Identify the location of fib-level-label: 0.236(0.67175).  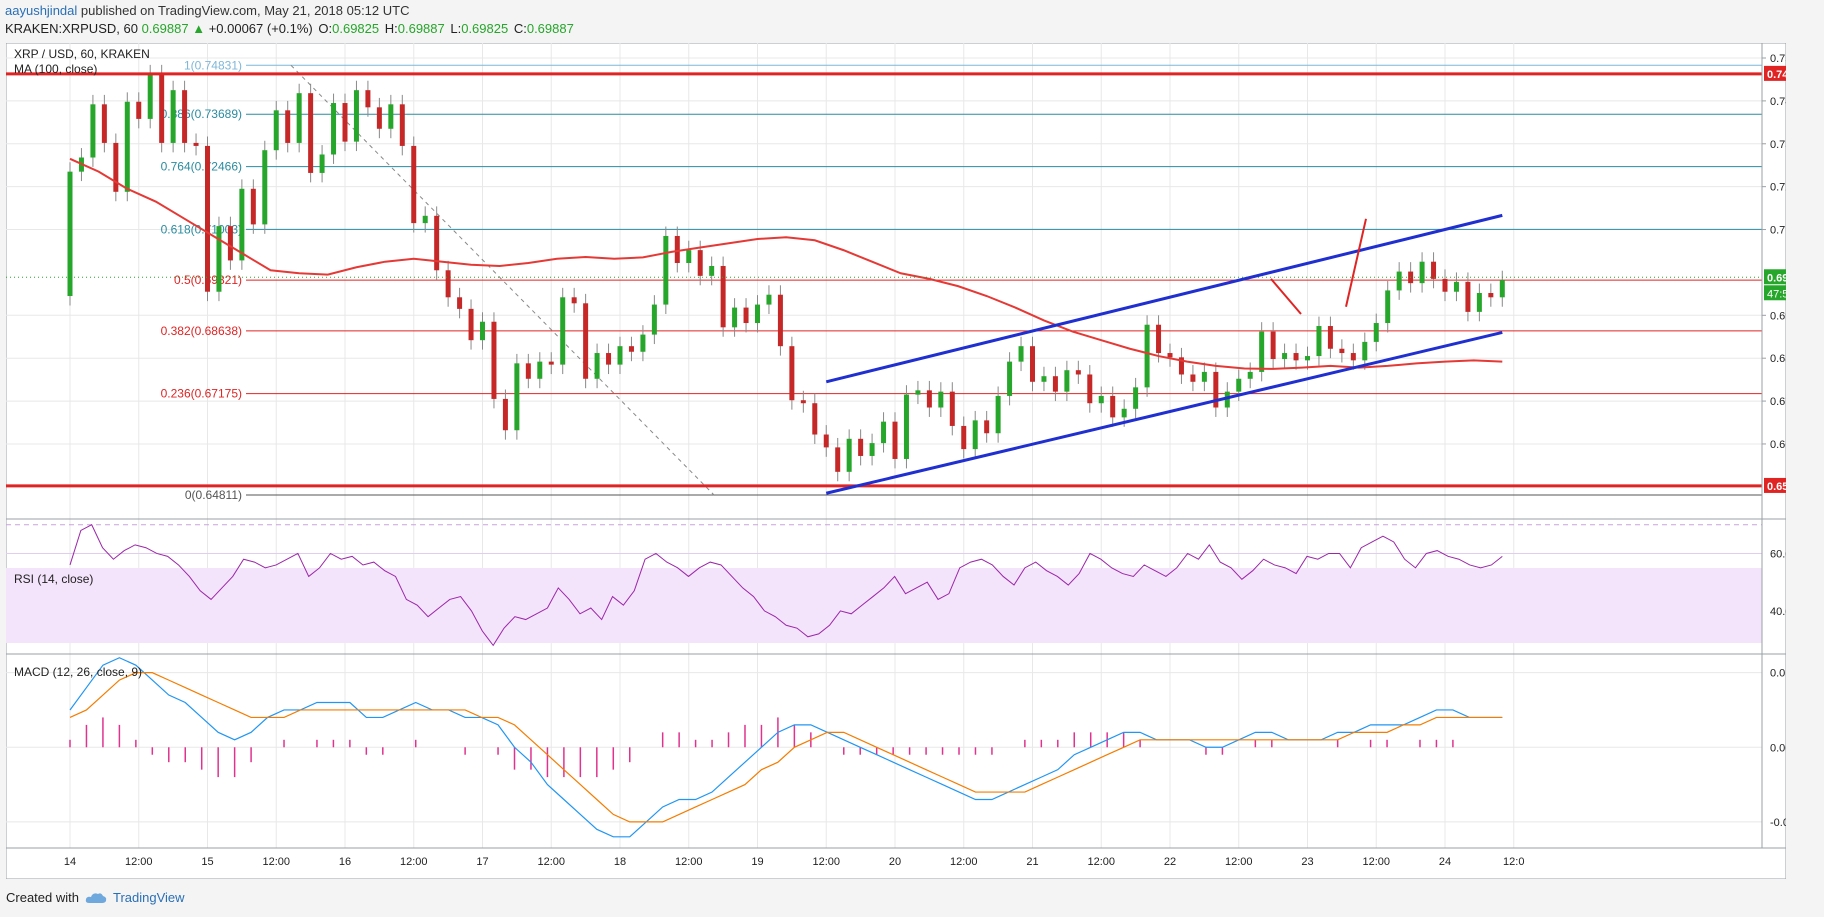
(201, 394).